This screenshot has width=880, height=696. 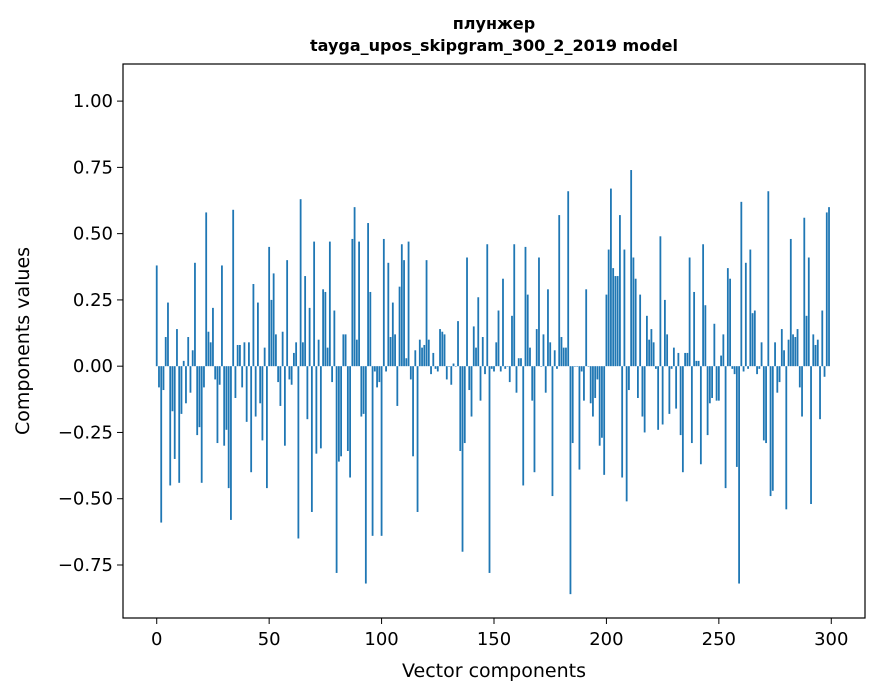 What do you see at coordinates (494, 671) in the screenshot?
I see `x-axis-label: Vector components` at bounding box center [494, 671].